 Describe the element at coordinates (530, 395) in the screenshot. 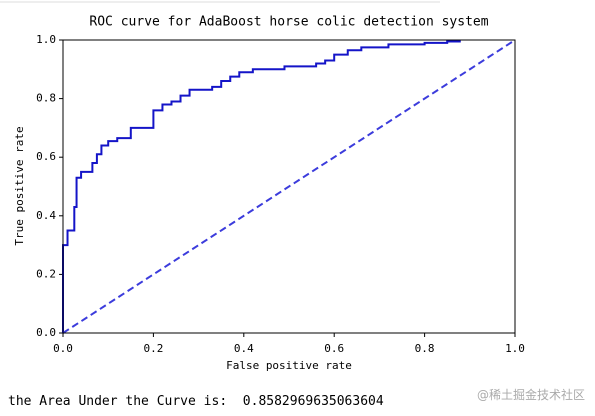

I see `watermark: @稀土掘金技术社区` at that location.